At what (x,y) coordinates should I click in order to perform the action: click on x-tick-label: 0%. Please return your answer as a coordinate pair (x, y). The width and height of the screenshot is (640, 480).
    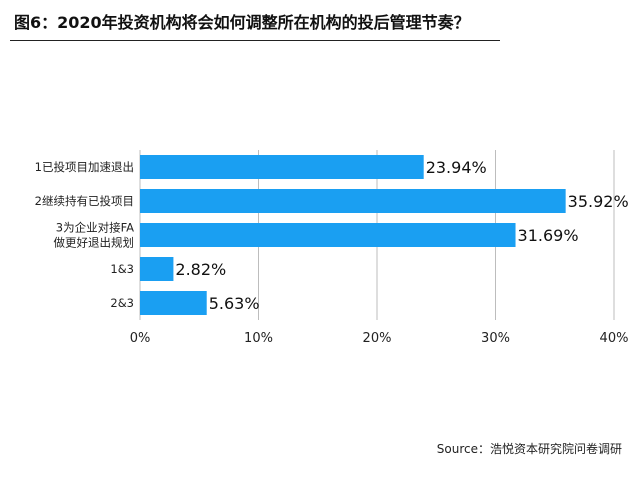
    Looking at the image, I should click on (140, 338).